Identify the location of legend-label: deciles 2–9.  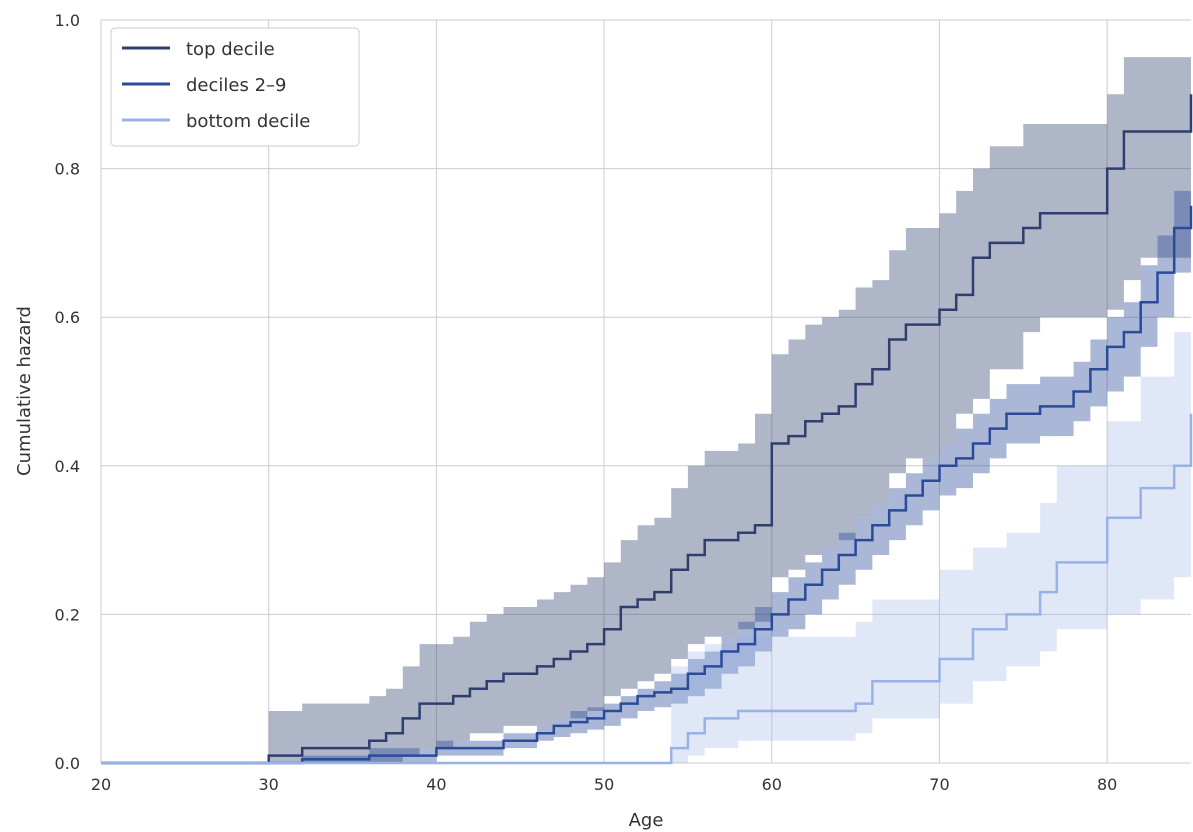
(236, 85).